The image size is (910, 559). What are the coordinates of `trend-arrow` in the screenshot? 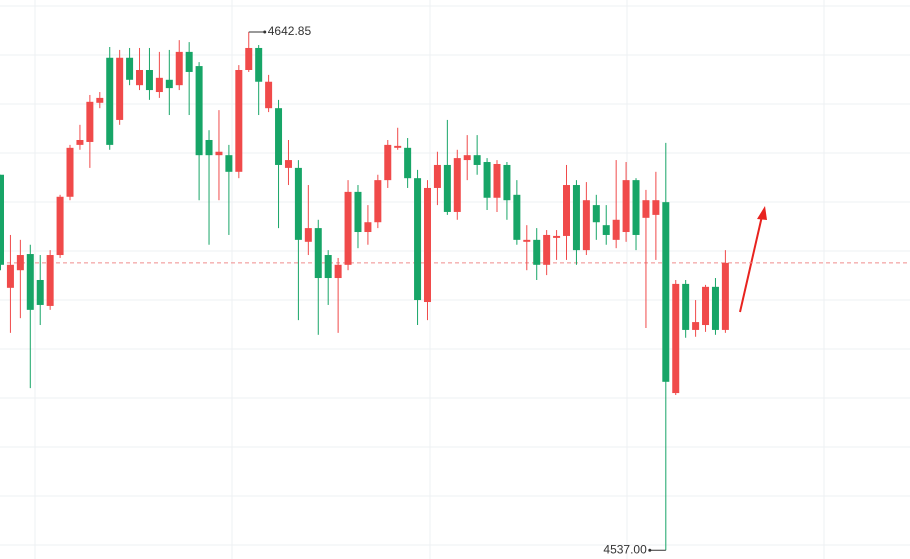 It's located at (753, 259).